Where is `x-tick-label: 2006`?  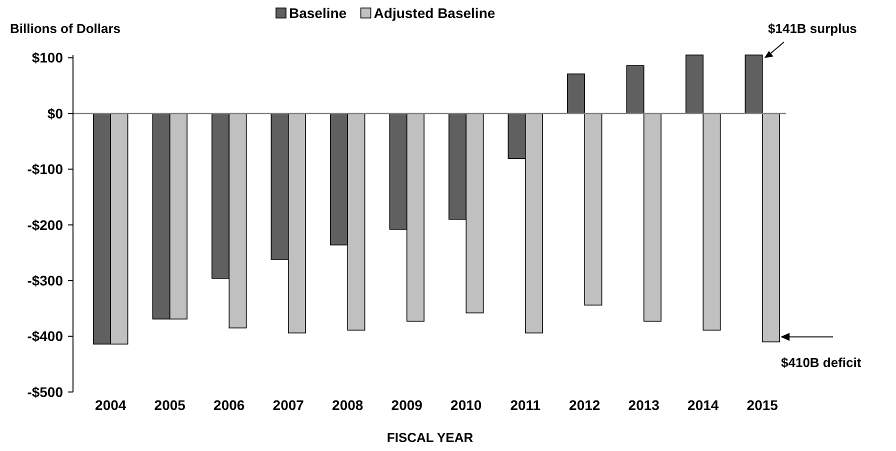
x-tick-label: 2006 is located at coordinates (229, 405).